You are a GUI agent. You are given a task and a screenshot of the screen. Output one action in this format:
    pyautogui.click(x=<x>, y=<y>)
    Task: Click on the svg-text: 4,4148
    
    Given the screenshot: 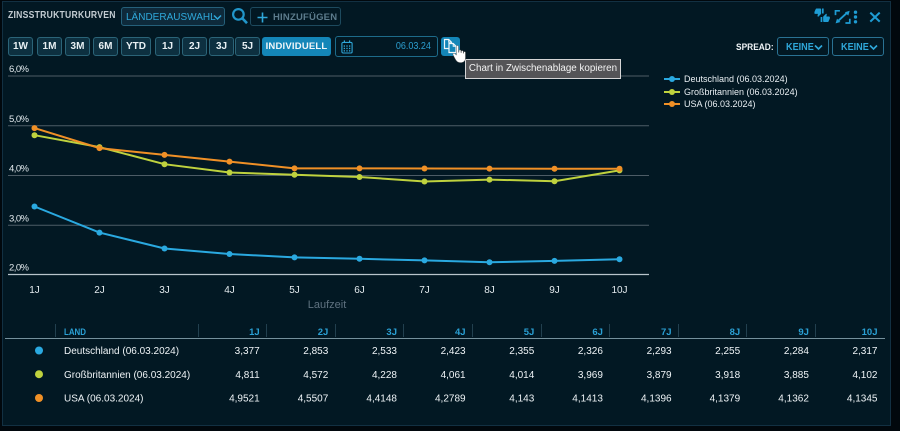 What is the action you would take?
    pyautogui.click(x=381, y=399)
    